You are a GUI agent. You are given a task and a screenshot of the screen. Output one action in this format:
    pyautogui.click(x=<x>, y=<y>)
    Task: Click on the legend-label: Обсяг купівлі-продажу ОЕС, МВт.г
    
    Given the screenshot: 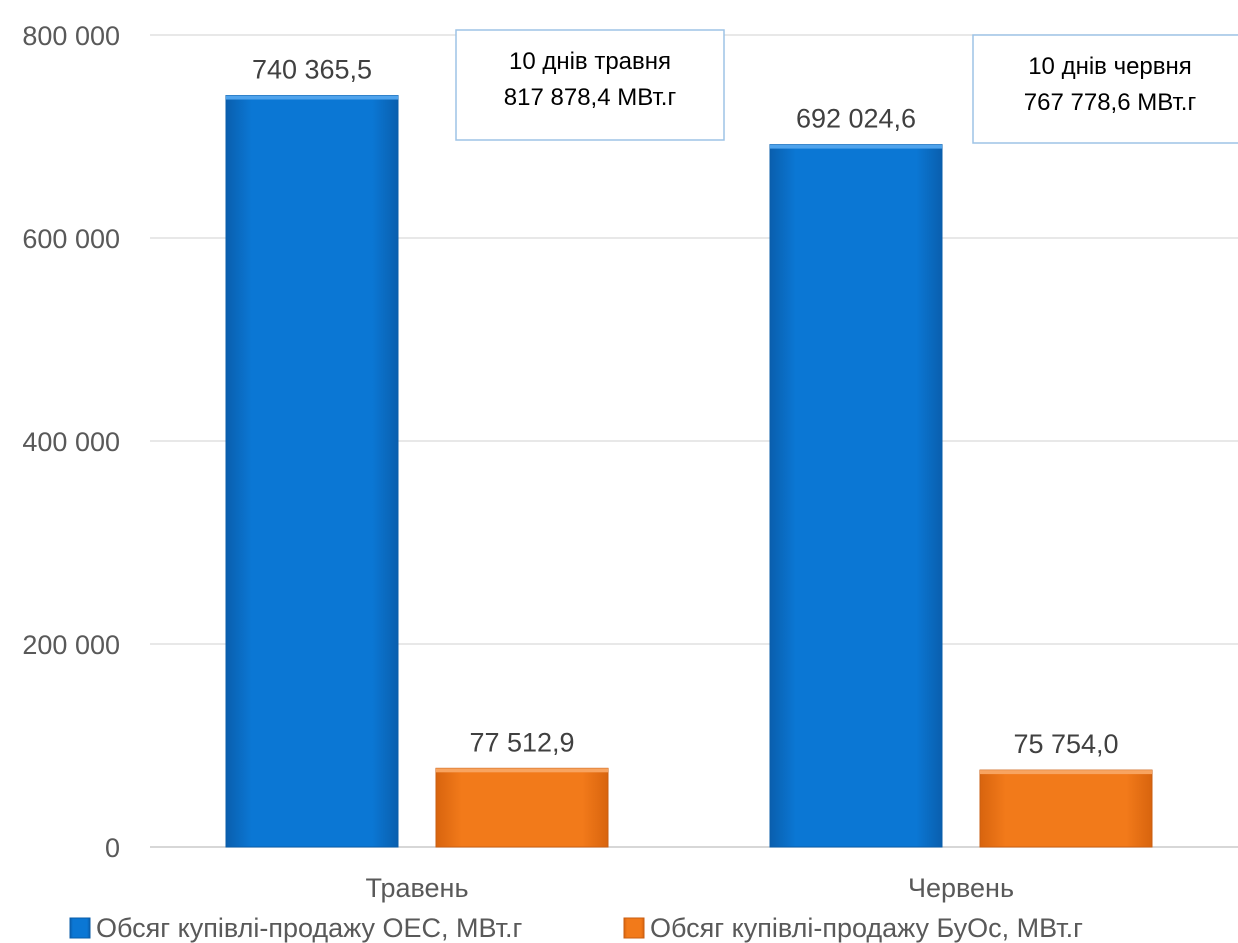 What is the action you would take?
    pyautogui.click(x=309, y=928)
    